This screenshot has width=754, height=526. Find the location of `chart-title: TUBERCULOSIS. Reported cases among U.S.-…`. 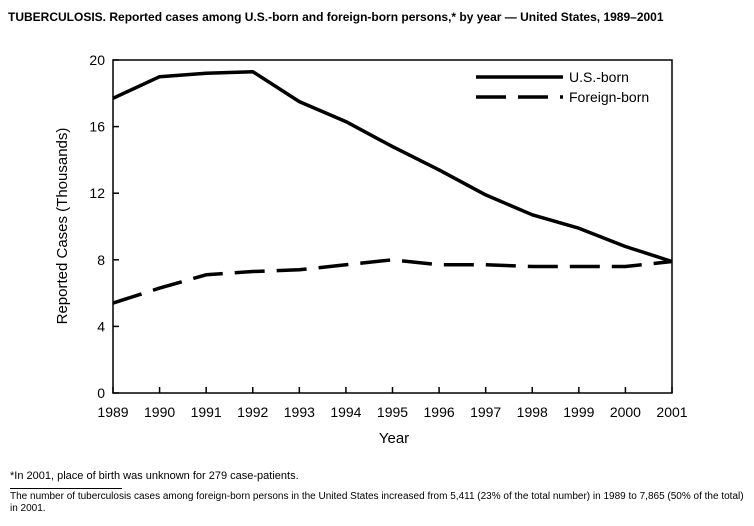

chart-title: TUBERCULOSIS. Reported cases among U.S.-… is located at coordinates (336, 17).